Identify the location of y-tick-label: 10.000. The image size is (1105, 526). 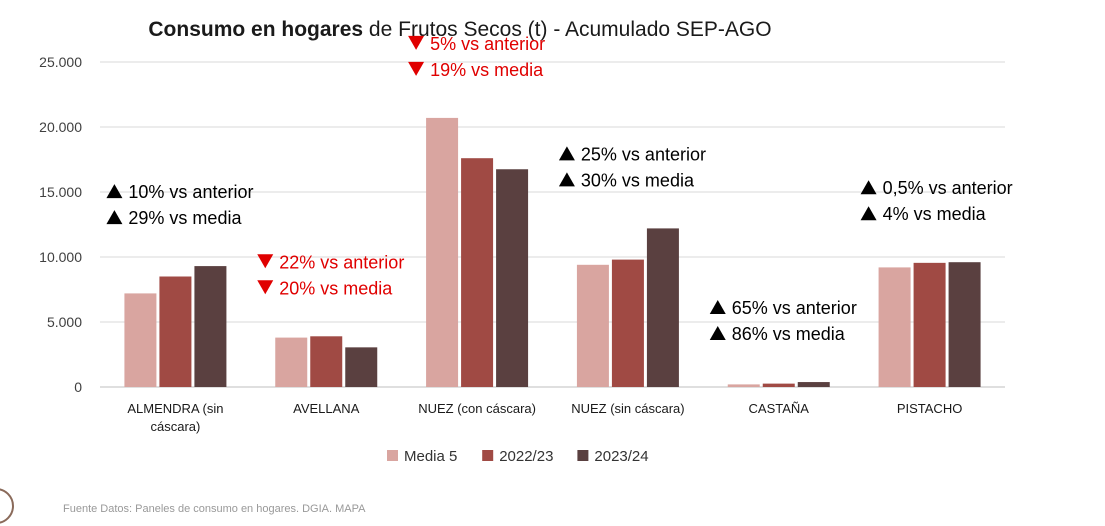
(60, 257).